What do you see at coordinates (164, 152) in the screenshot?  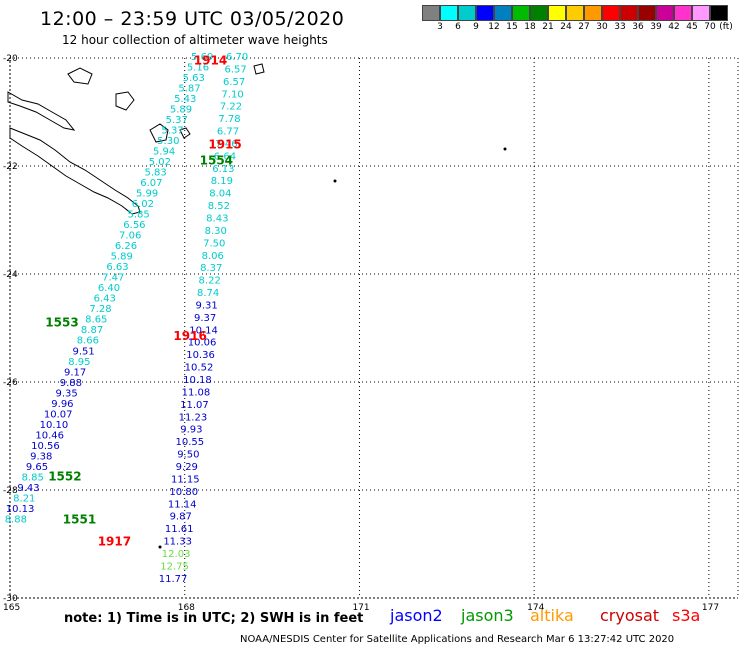 I see `wave-height-value: 5.94` at bounding box center [164, 152].